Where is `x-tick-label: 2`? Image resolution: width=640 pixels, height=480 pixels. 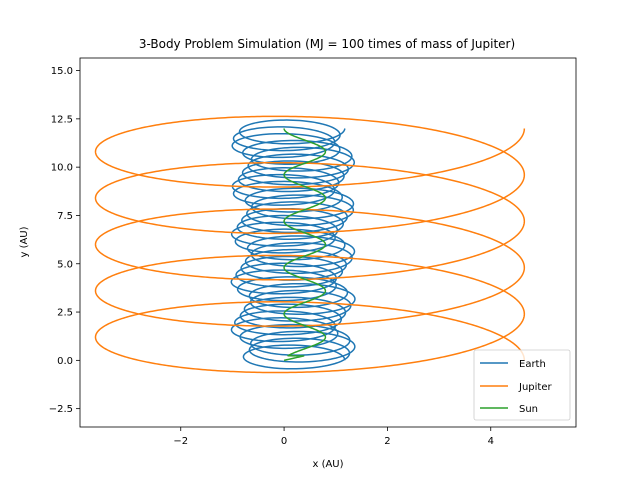 x-tick-label: 2 is located at coordinates (387, 441).